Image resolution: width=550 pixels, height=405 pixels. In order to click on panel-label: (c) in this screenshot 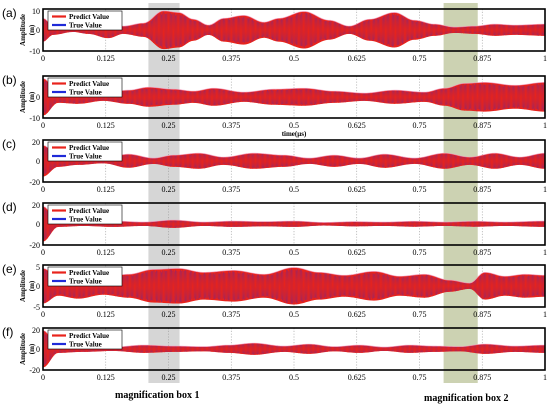, I will do `click(9, 144)`.